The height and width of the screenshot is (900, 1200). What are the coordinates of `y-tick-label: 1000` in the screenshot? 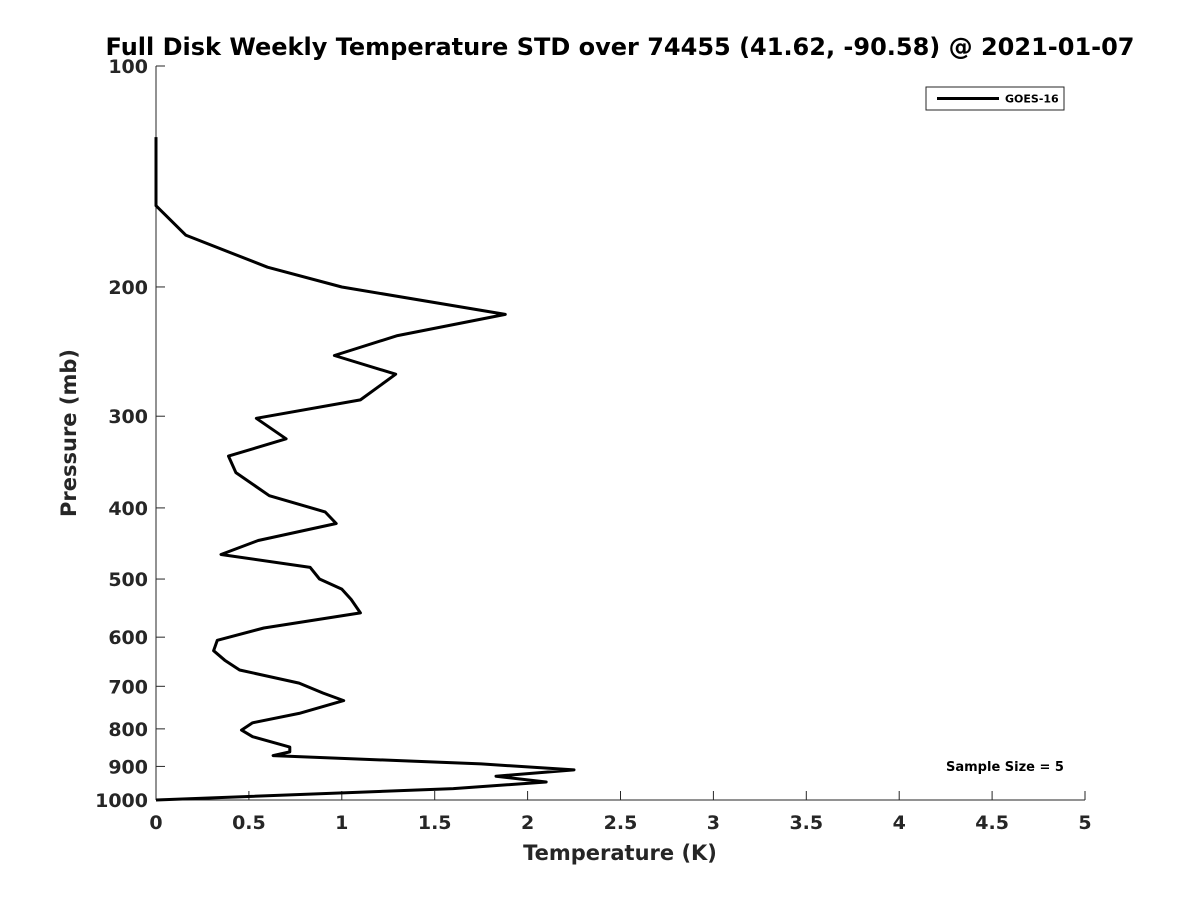 It's located at (121, 801).